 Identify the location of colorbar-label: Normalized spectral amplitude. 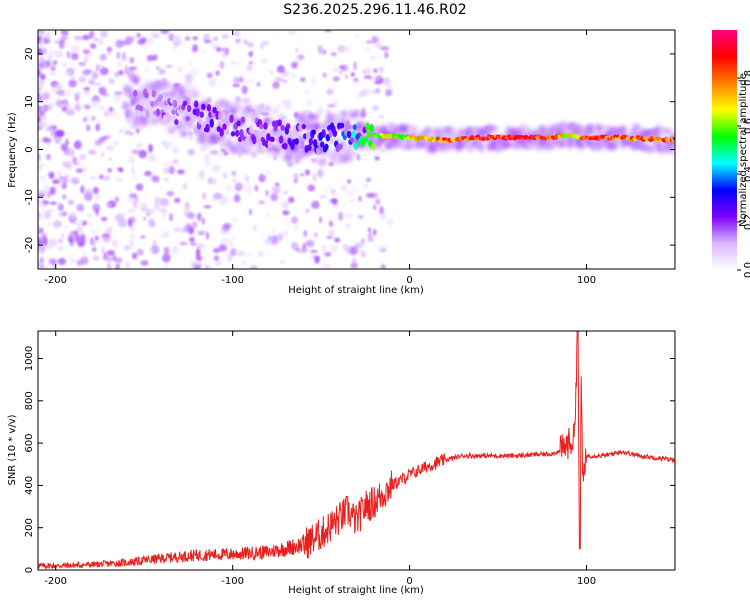
(743, 150).